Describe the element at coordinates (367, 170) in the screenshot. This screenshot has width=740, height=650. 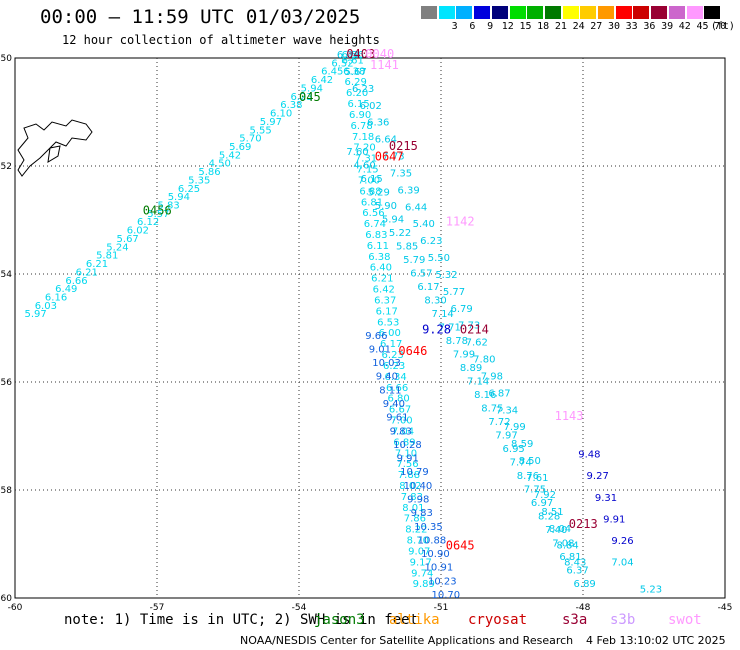
I see `wave-height-value: 7.15` at that location.